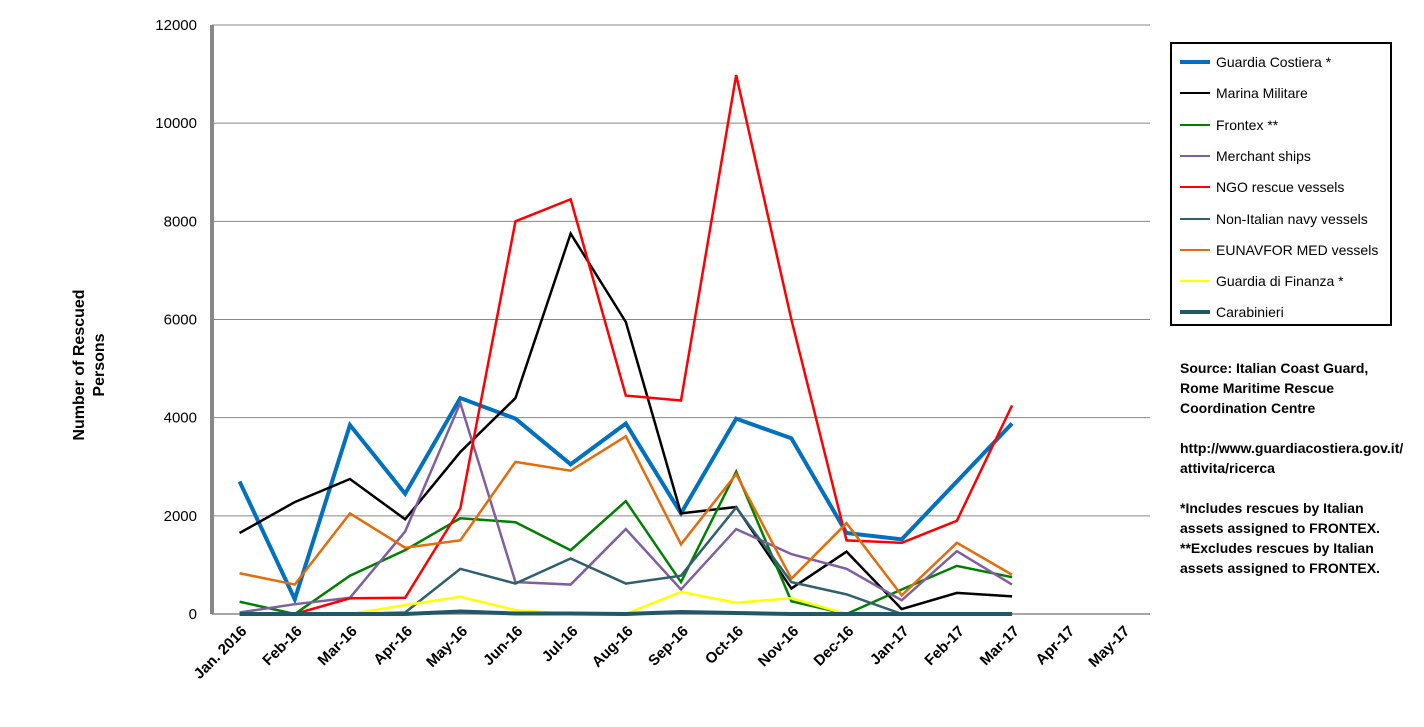 The width and height of the screenshot is (1424, 727). What do you see at coordinates (1250, 312) in the screenshot?
I see `legend-label: Carabinieri` at bounding box center [1250, 312].